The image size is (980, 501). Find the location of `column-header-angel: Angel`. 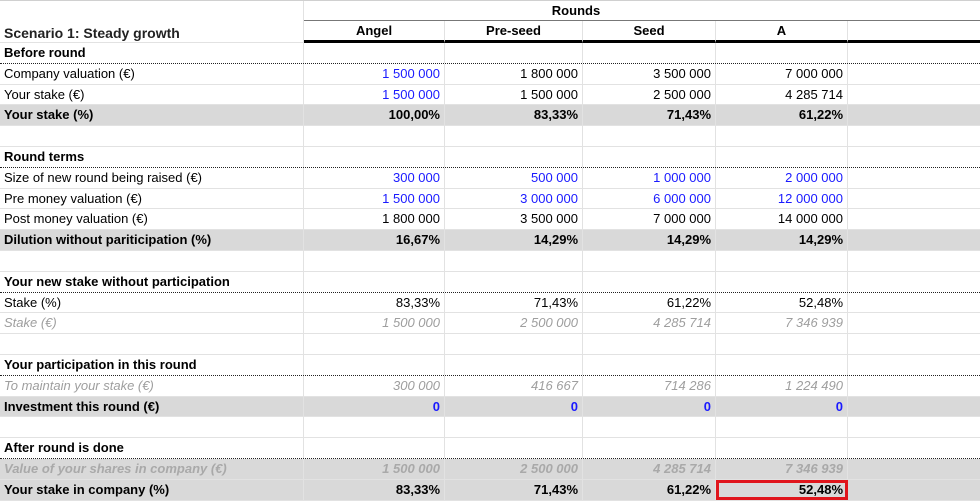

column-header-angel: Angel is located at coordinates (374, 32).